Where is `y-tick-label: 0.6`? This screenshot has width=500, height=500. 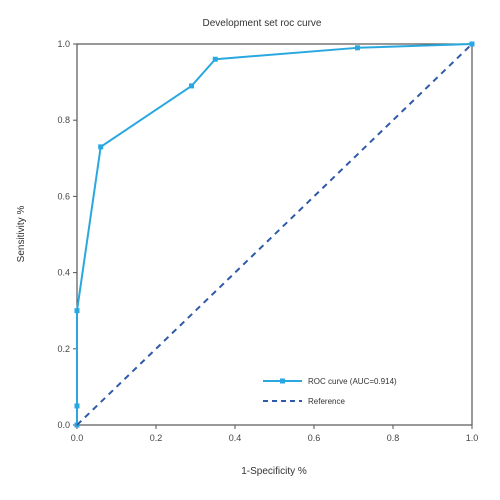
y-tick-label: 0.6 is located at coordinates (63, 196).